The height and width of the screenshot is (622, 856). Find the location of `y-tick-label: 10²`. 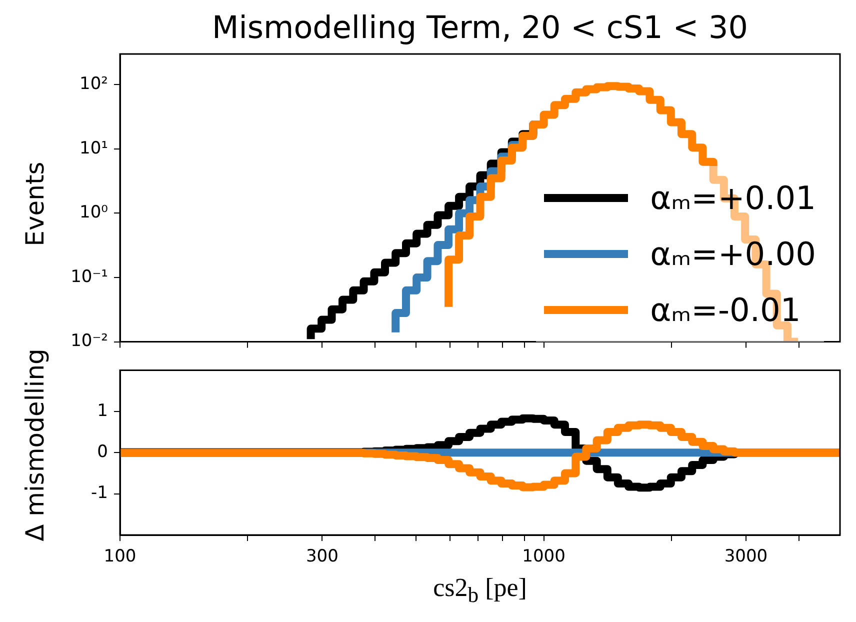

y-tick-label: 10² is located at coordinates (94, 84).